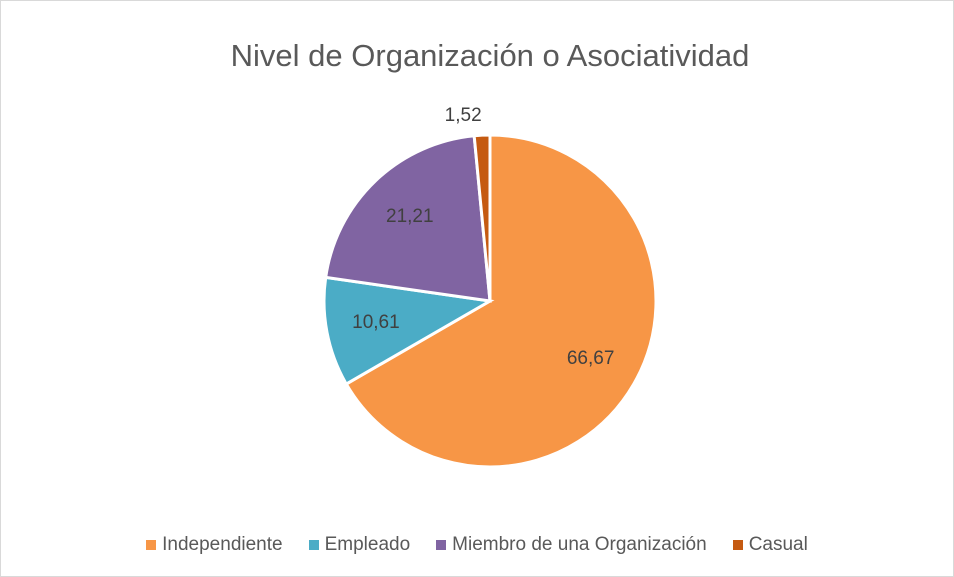 This screenshot has height=577, width=954. I want to click on data-label: 21,21, so click(410, 216).